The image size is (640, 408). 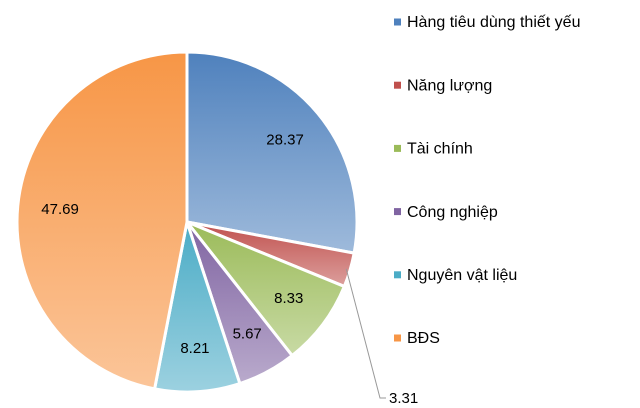 What do you see at coordinates (440, 149) in the screenshot?
I see `legend-label: Tài chính` at bounding box center [440, 149].